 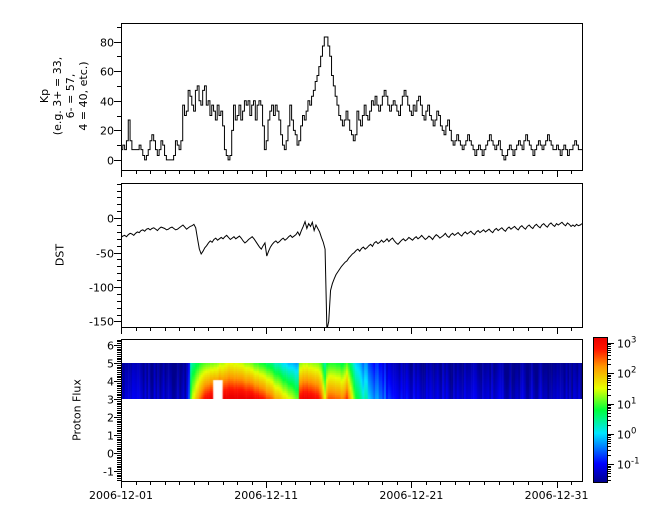 I want to click on svg-text: 3, so click(x=110, y=400).